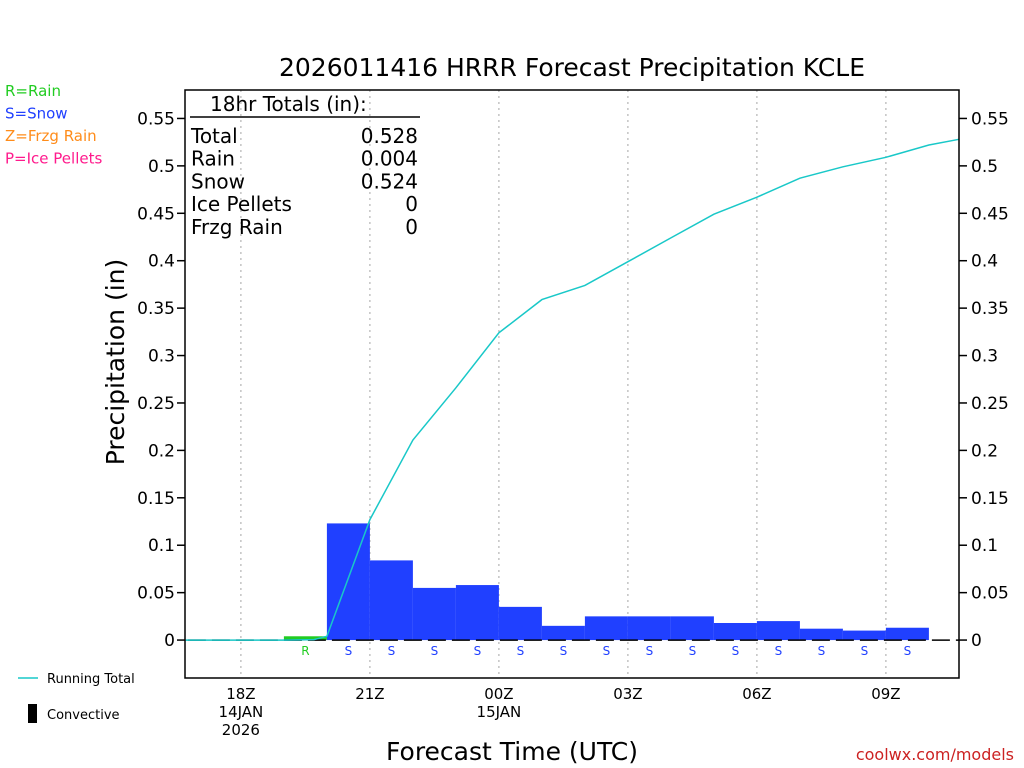  Describe the element at coordinates (369, 694) in the screenshot. I see `x-tick-label-1-0: 21Z` at that location.